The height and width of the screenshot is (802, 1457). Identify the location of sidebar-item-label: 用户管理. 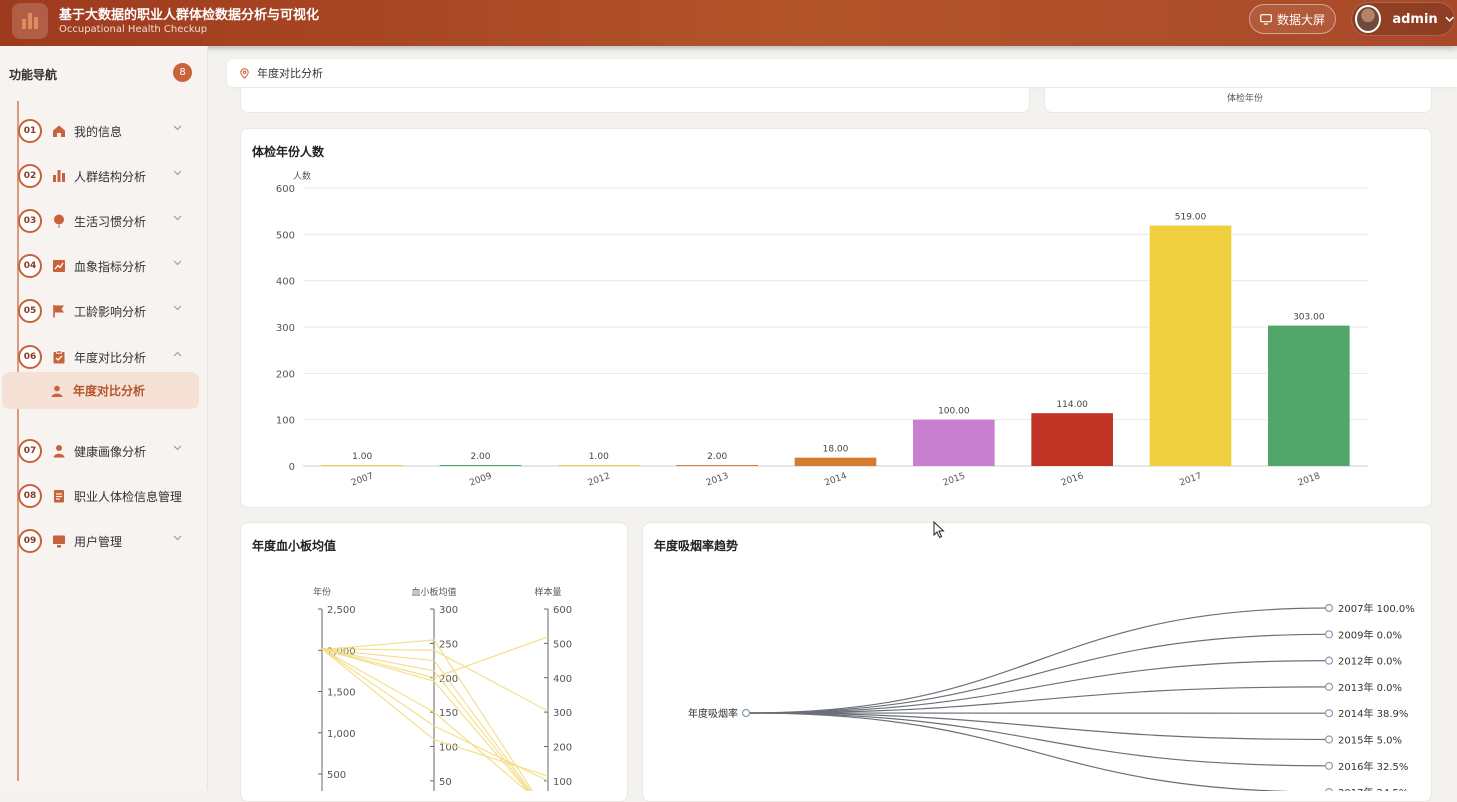
(98, 541).